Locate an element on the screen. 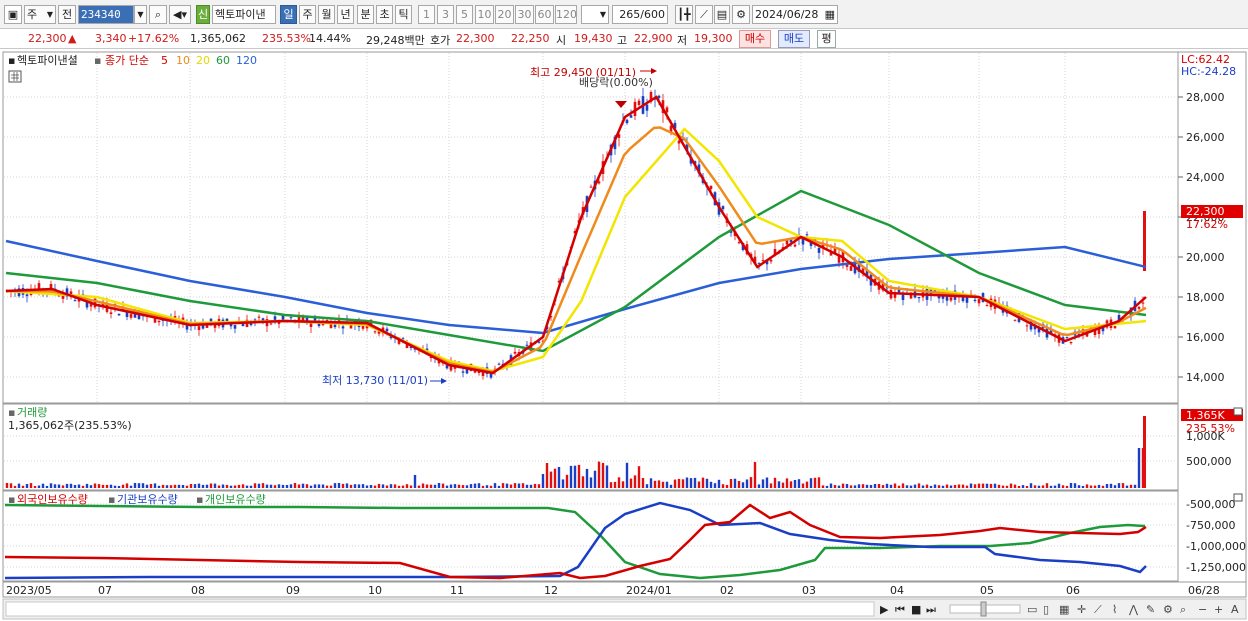  grid-icon: ▦ is located at coordinates (1064, 609).